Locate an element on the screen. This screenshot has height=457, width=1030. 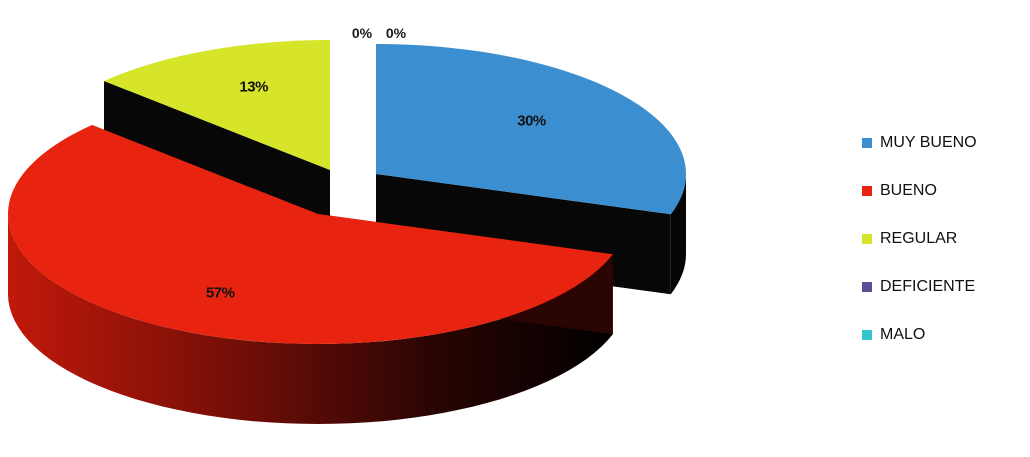
data-label-malo: 0% is located at coordinates (396, 33).